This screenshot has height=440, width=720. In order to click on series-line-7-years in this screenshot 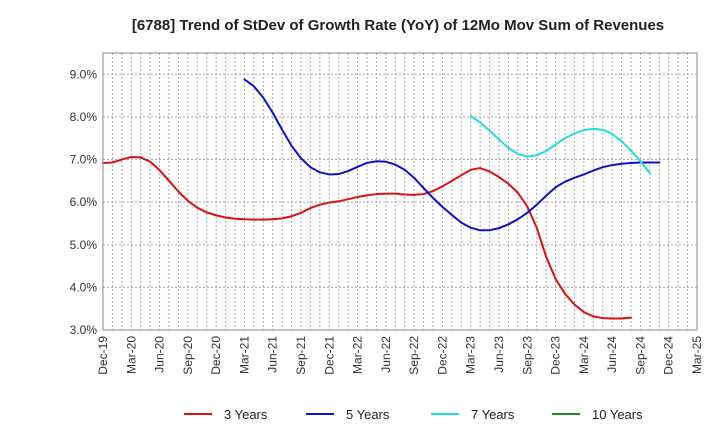, I will do `click(560, 145)`.